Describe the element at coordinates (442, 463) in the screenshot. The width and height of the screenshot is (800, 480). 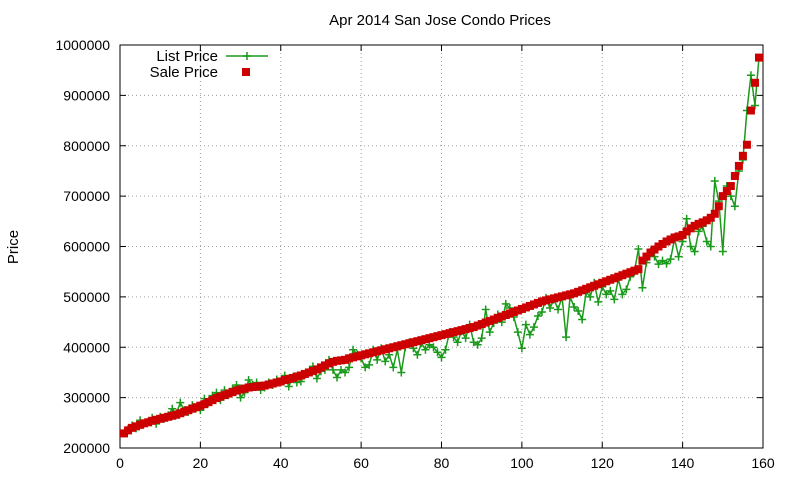
I see `x-tick-label: 80` at that location.